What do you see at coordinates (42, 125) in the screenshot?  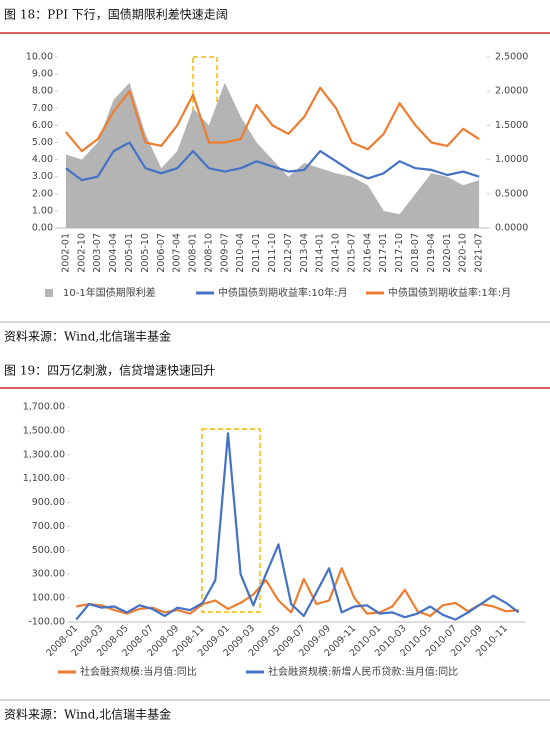 I see `y-tick-label: 6.00` at bounding box center [42, 125].